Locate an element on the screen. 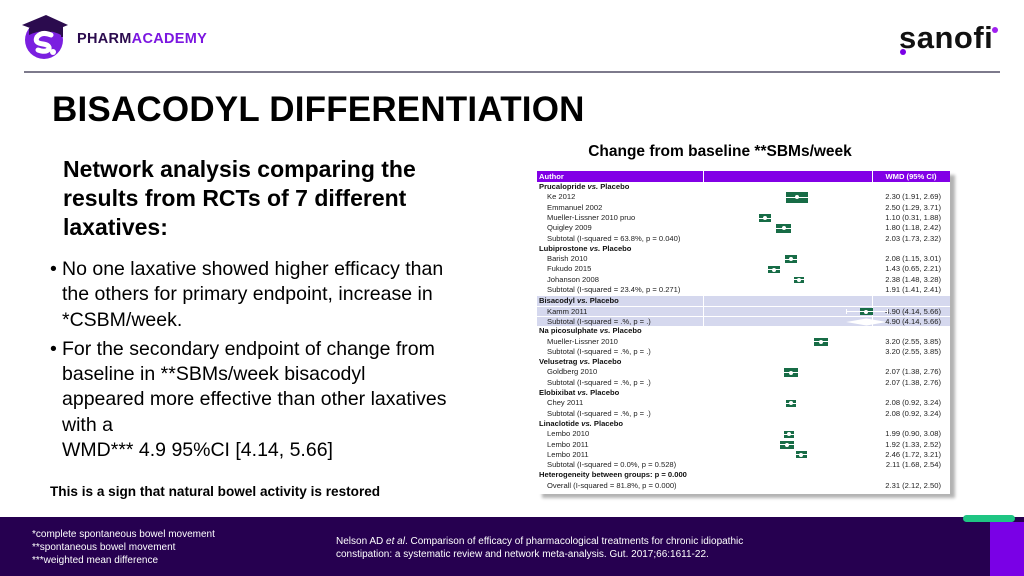 Image resolution: width=1024 pixels, height=576 pixels. wmd-value: 2.08 (1.15, 3.01) is located at coordinates (913, 259).